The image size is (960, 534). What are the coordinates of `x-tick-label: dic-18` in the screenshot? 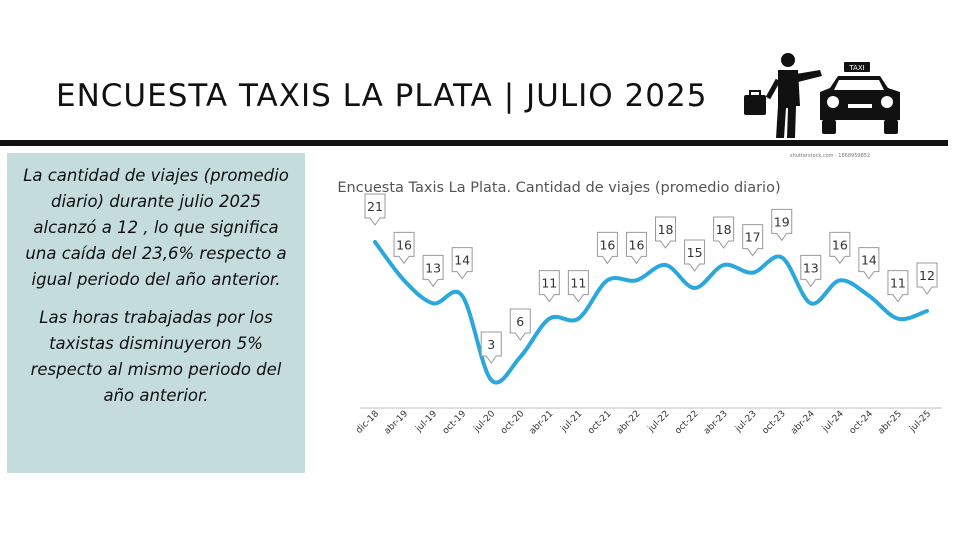 It's located at (367, 422).